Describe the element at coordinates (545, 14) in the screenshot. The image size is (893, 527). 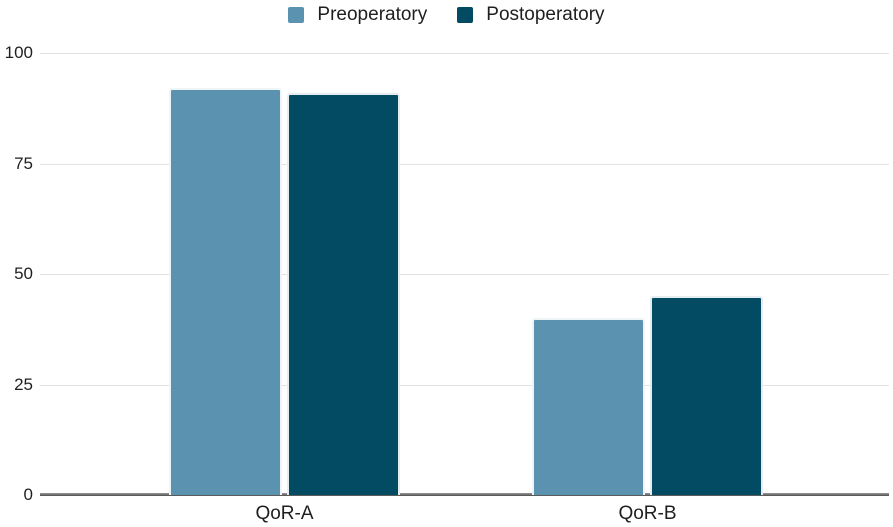
I see `legend-label-postoperatory: Postoperatory` at that location.